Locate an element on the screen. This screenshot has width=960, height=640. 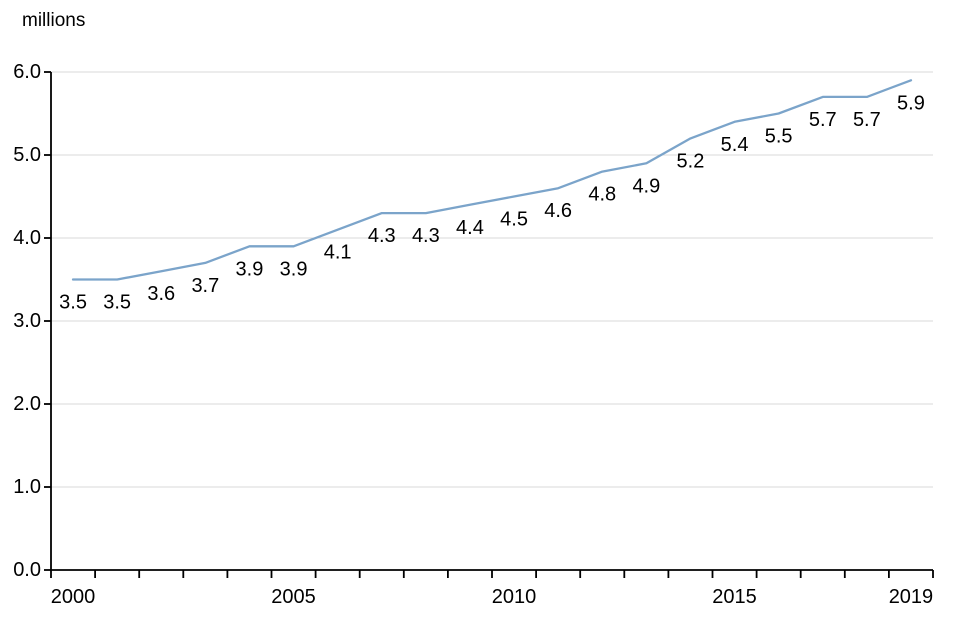
y-axis-unit-label: millions is located at coordinates (54, 20).